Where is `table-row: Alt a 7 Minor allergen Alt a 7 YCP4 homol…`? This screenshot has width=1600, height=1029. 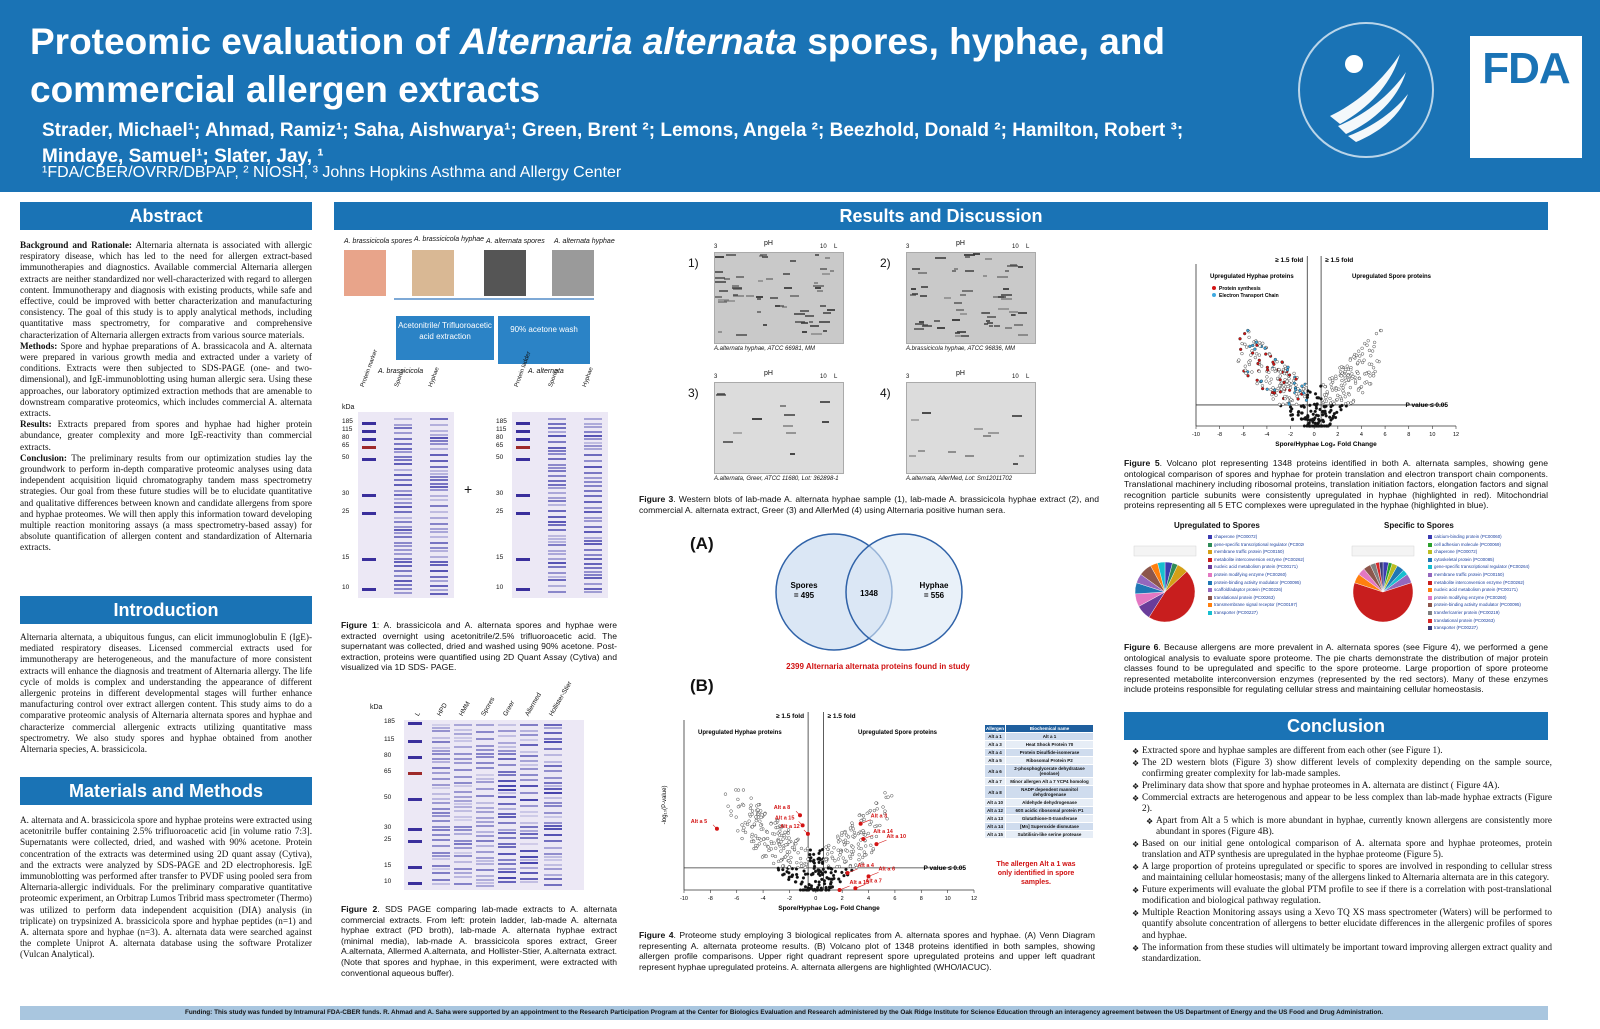 table-row: Alt a 7 Minor allergen Alt a 7 YCP4 homol… is located at coordinates (1038, 781).